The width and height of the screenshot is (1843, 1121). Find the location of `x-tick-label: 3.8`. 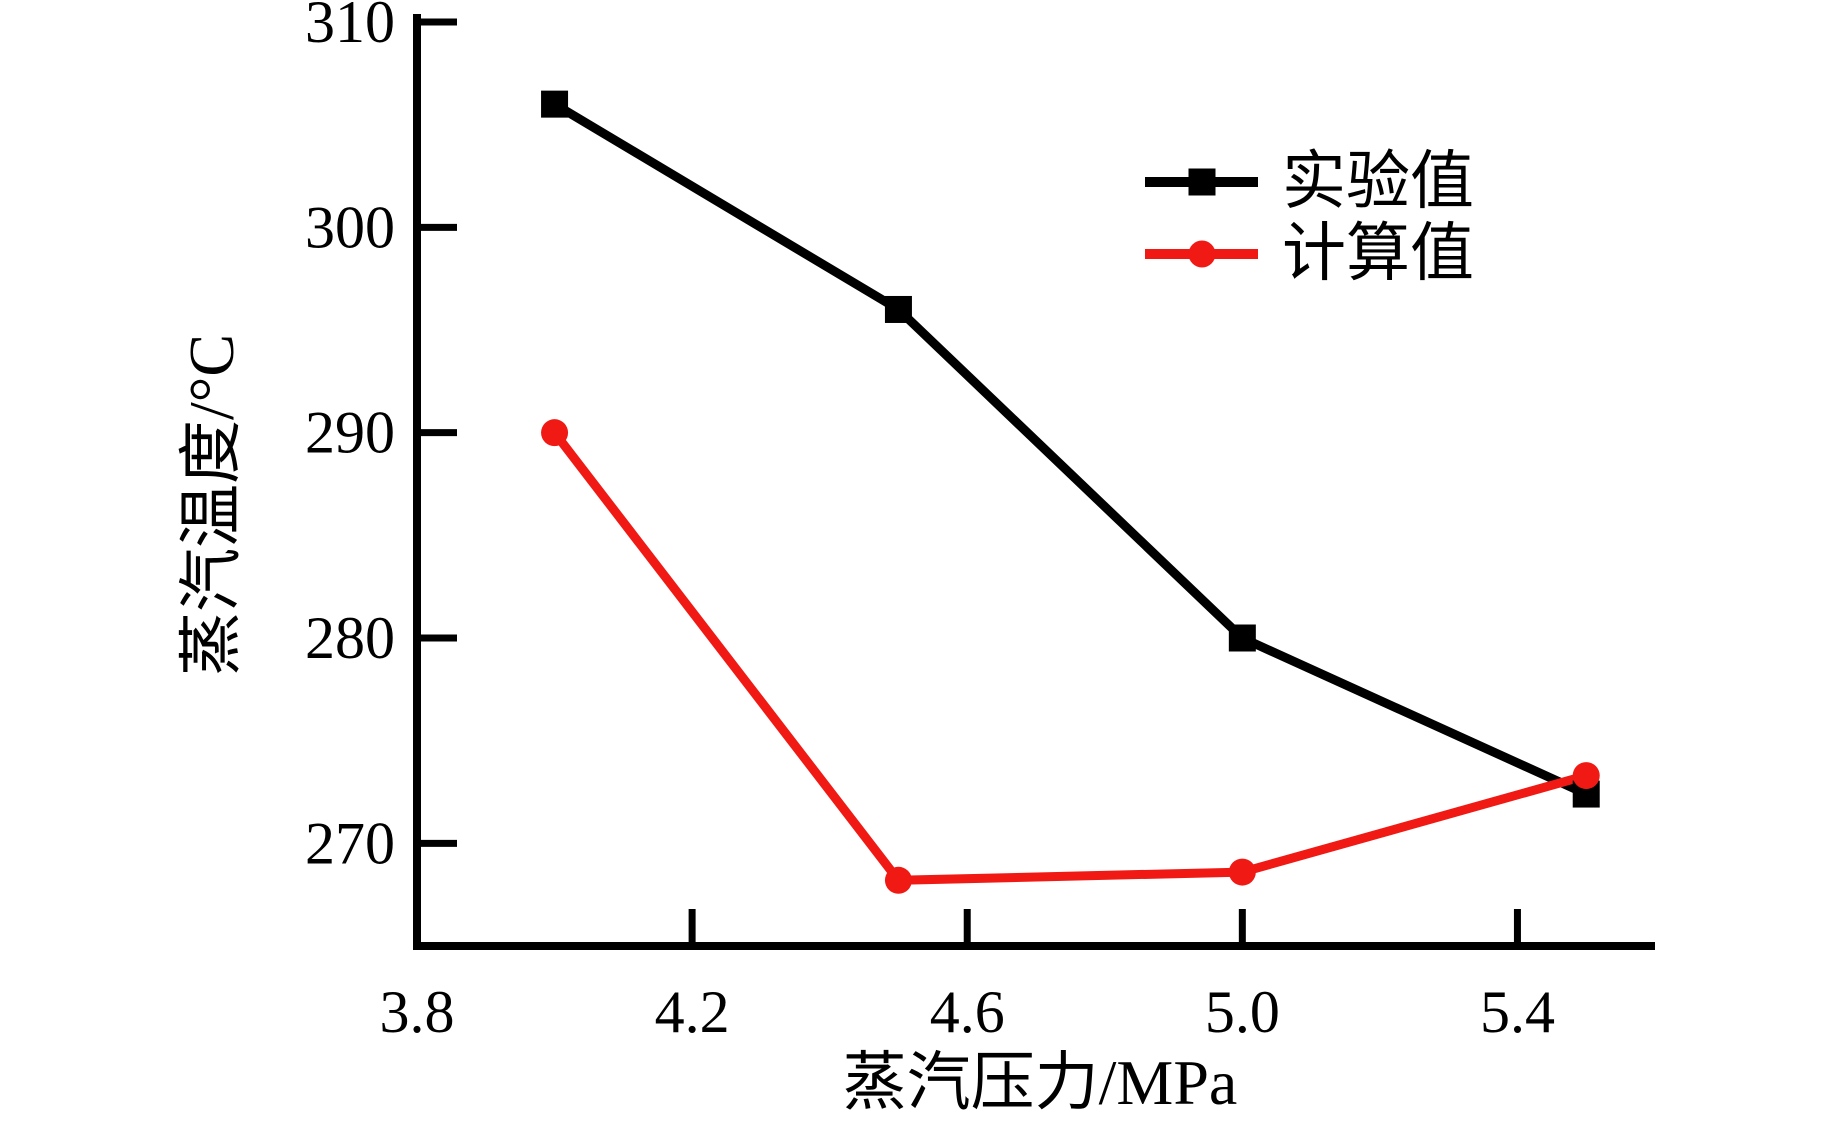

x-tick-label: 3.8 is located at coordinates (417, 1012).